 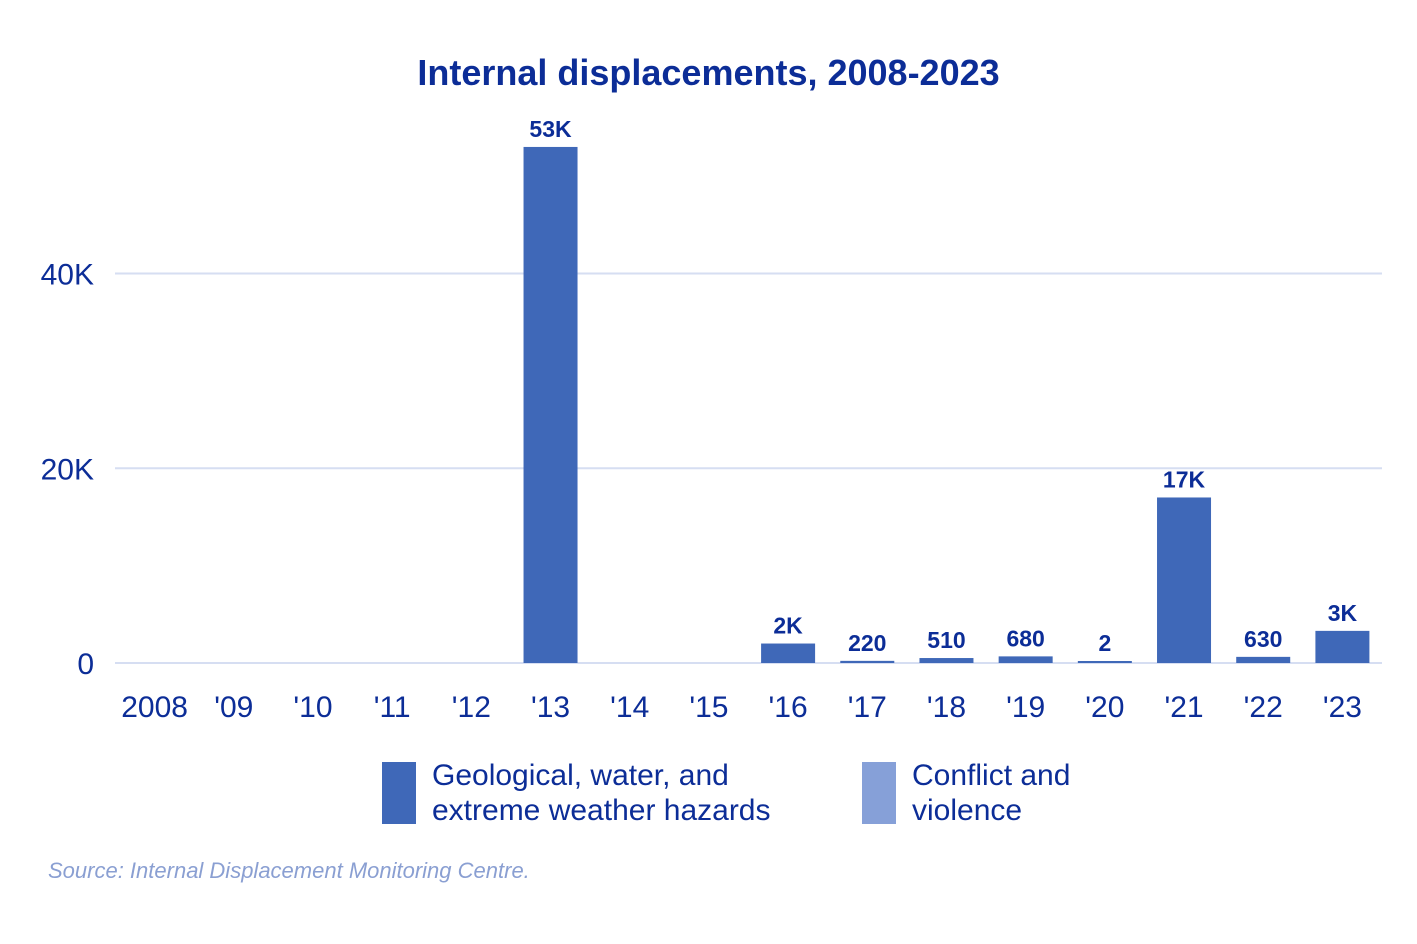 What do you see at coordinates (471, 707) in the screenshot?
I see `x-tick-label: '12` at bounding box center [471, 707].